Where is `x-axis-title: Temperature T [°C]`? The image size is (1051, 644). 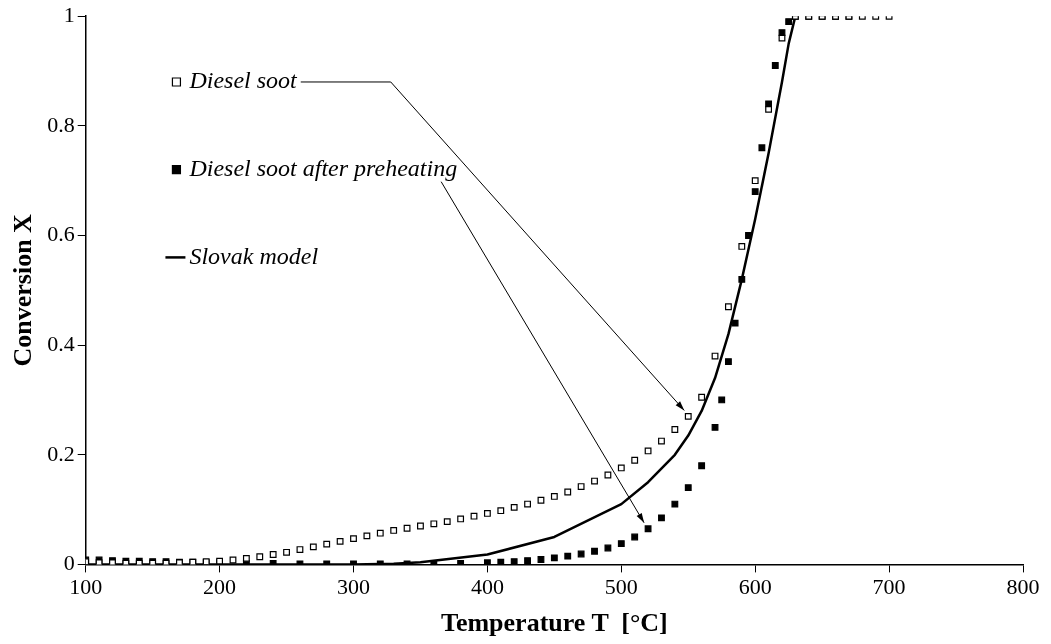 x-axis-title: Temperature T [°C] is located at coordinates (554, 623).